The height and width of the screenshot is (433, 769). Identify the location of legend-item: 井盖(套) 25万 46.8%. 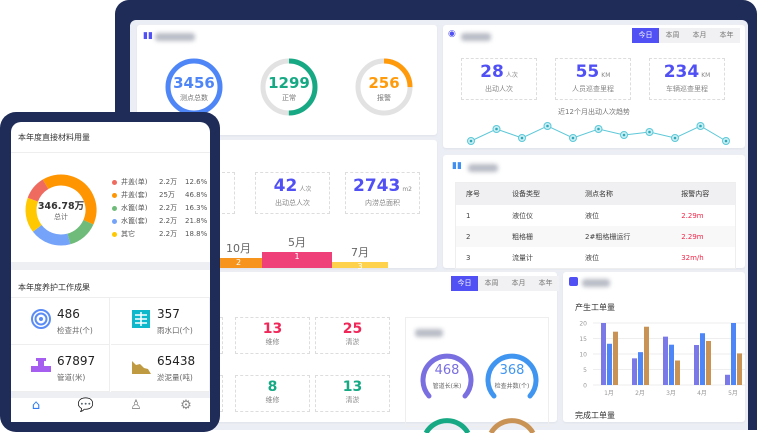
(161, 195).